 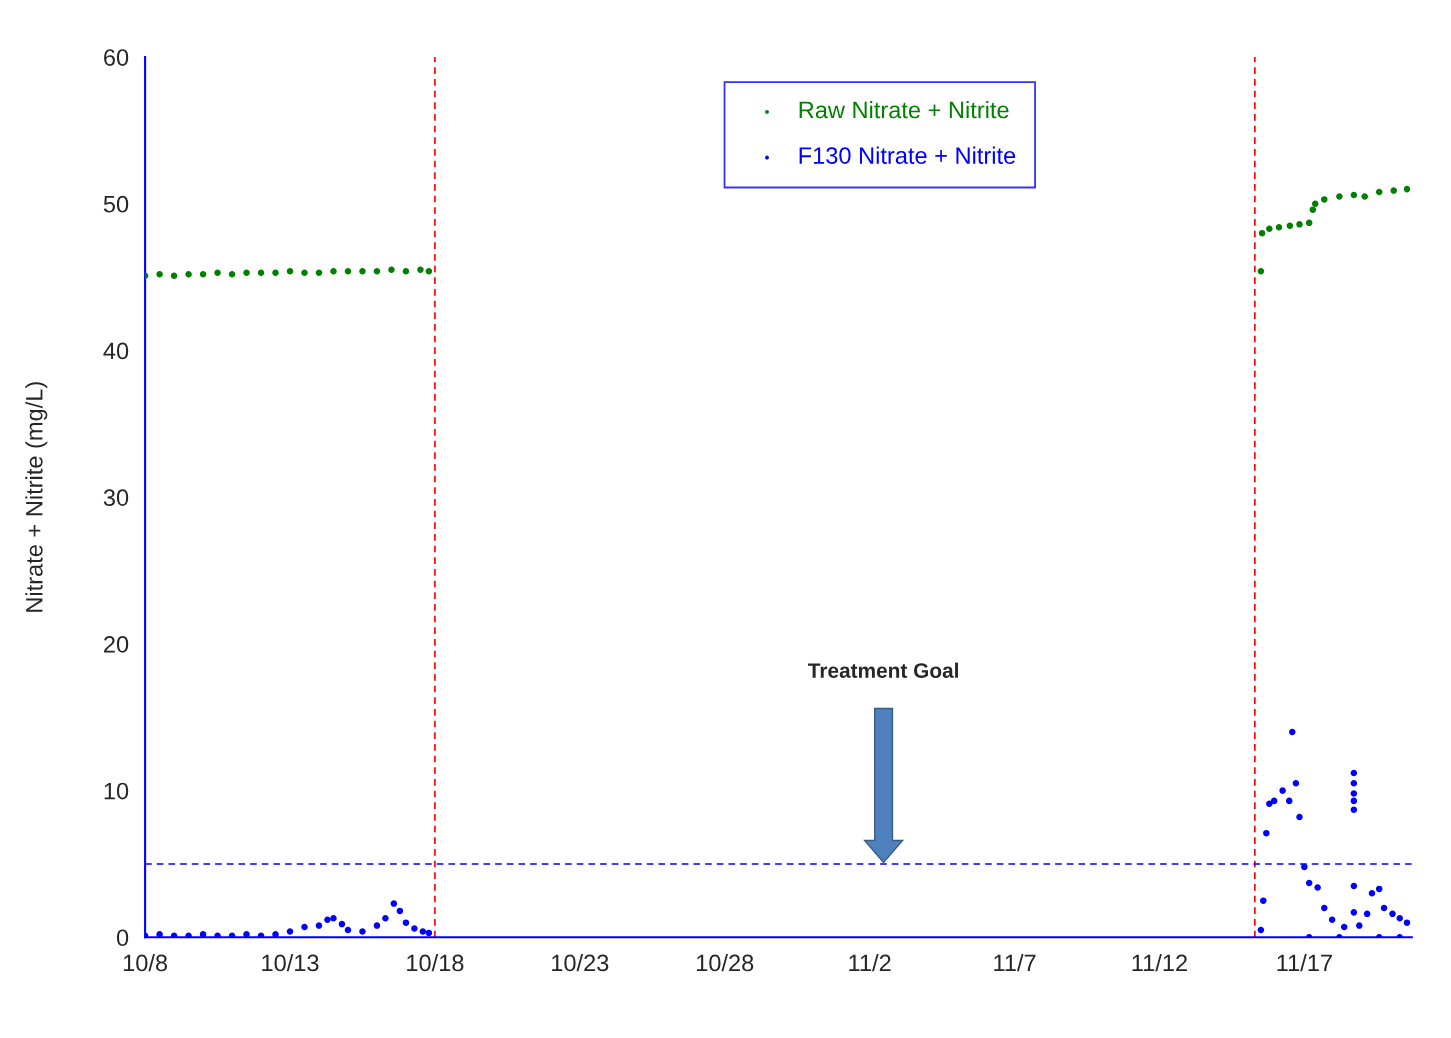 What do you see at coordinates (145, 962) in the screenshot?
I see `x-tick-label: 10/8` at bounding box center [145, 962].